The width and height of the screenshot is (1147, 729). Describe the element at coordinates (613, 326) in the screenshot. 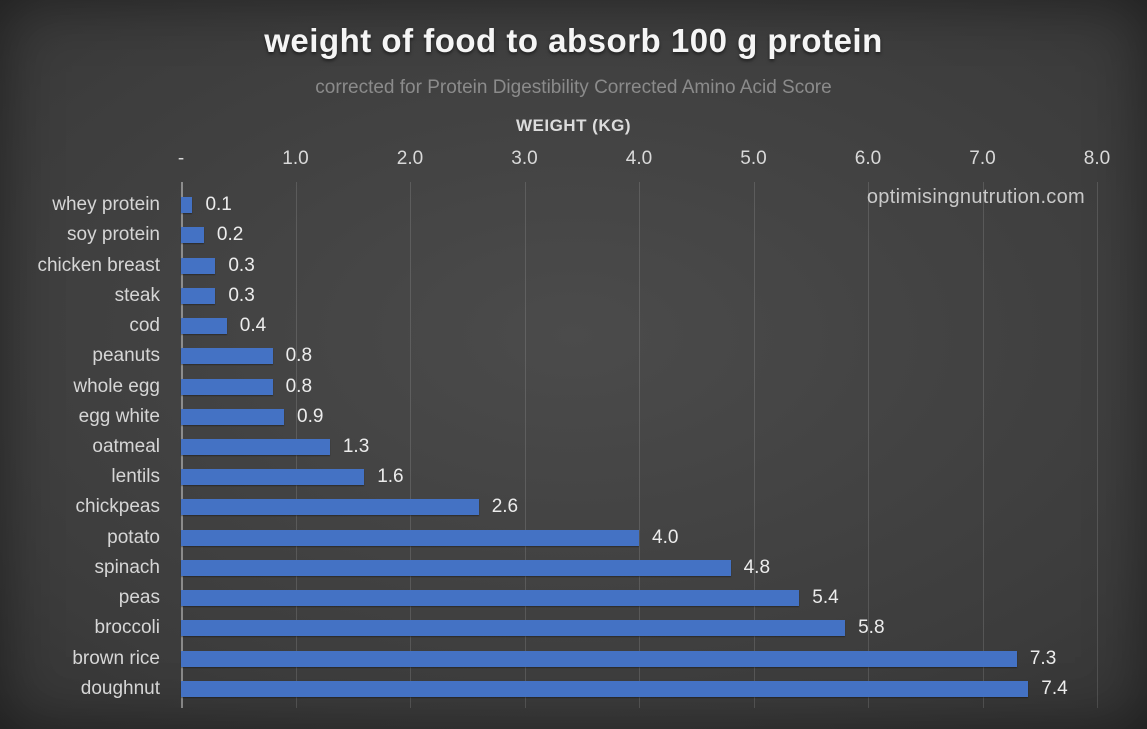

I see `bar-row: cod 0.4` at that location.